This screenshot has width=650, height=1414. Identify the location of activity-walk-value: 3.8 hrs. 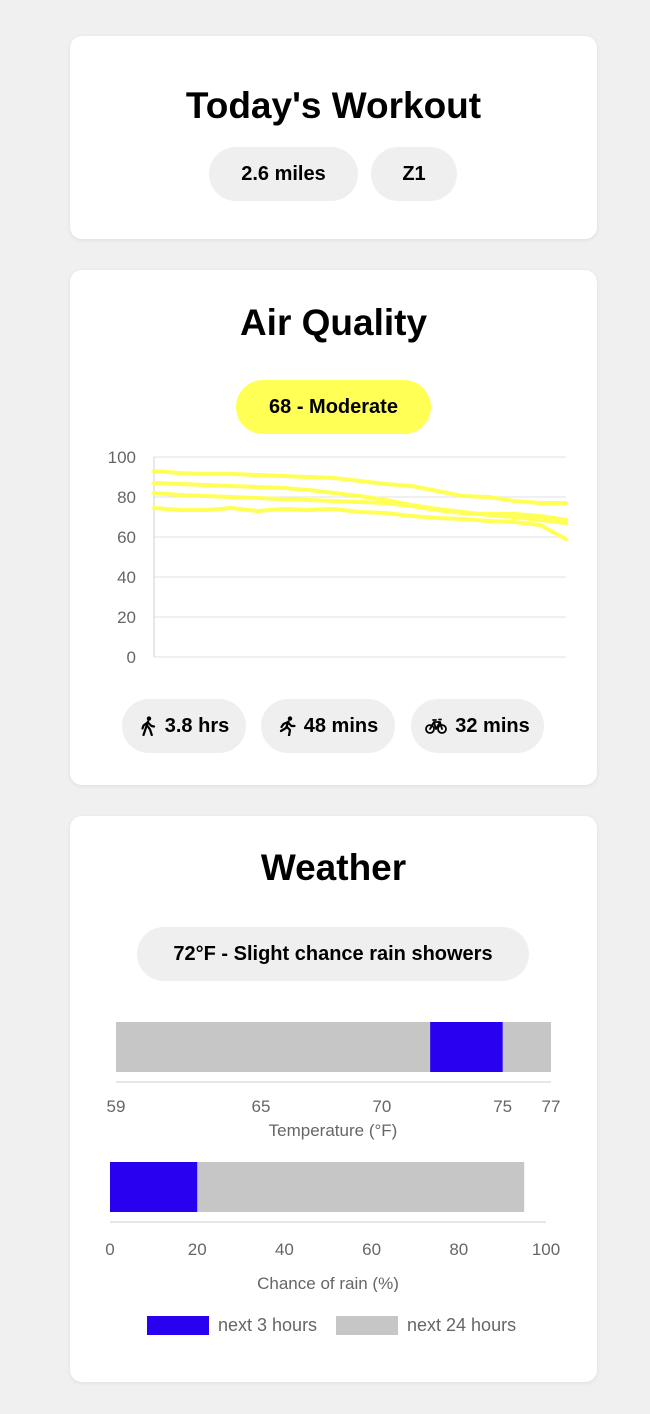
(197, 725).